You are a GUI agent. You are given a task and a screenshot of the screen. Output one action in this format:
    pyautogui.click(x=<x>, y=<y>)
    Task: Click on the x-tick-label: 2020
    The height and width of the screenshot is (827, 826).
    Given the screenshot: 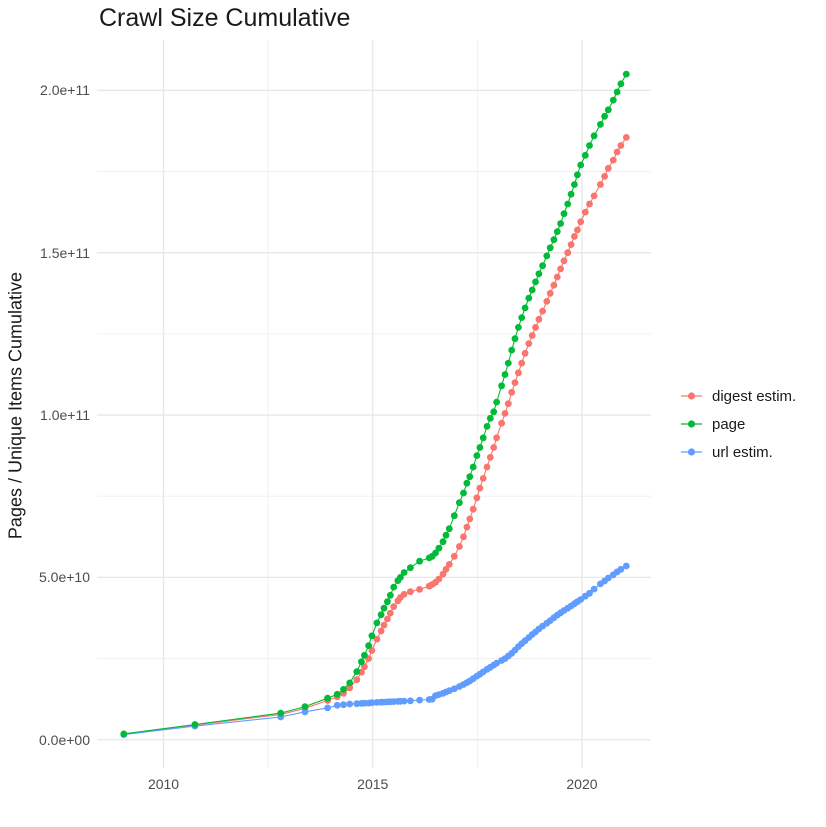 What is the action you would take?
    pyautogui.click(x=582, y=784)
    